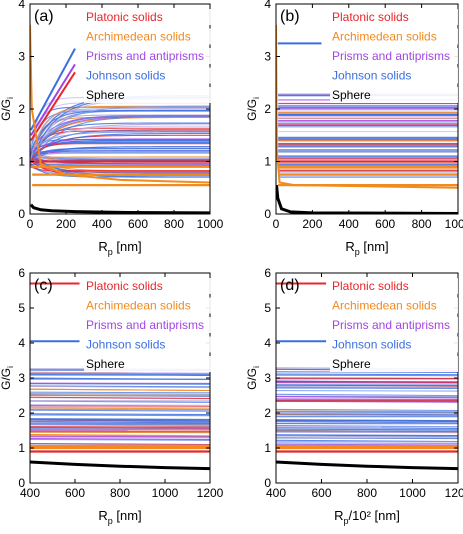  I want to click on legend-entry: Sphere, so click(351, 364).